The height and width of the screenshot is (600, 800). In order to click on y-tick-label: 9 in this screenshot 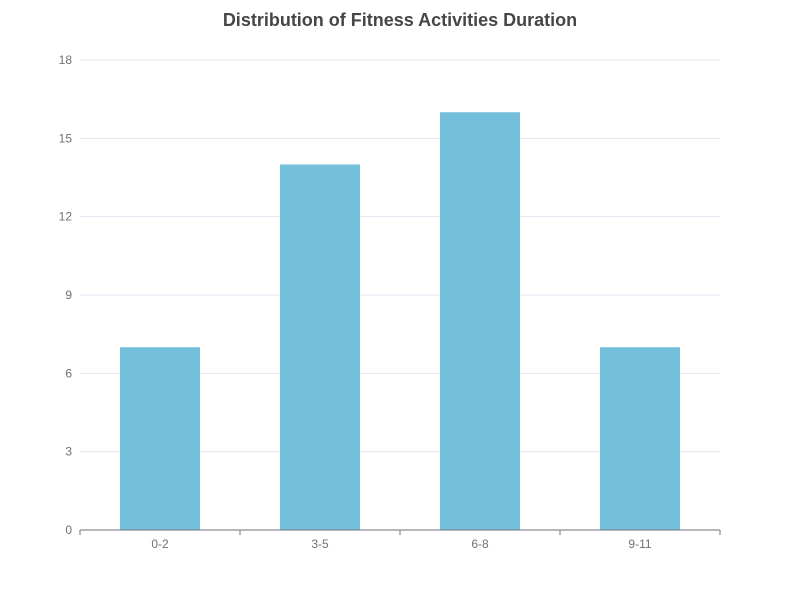, I will do `click(68, 295)`.